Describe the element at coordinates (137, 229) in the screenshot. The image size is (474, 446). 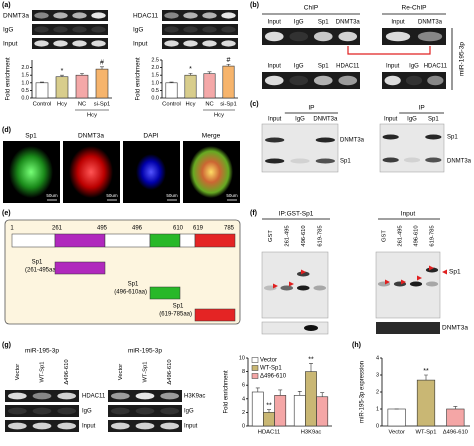
I see `position: 496` at that location.